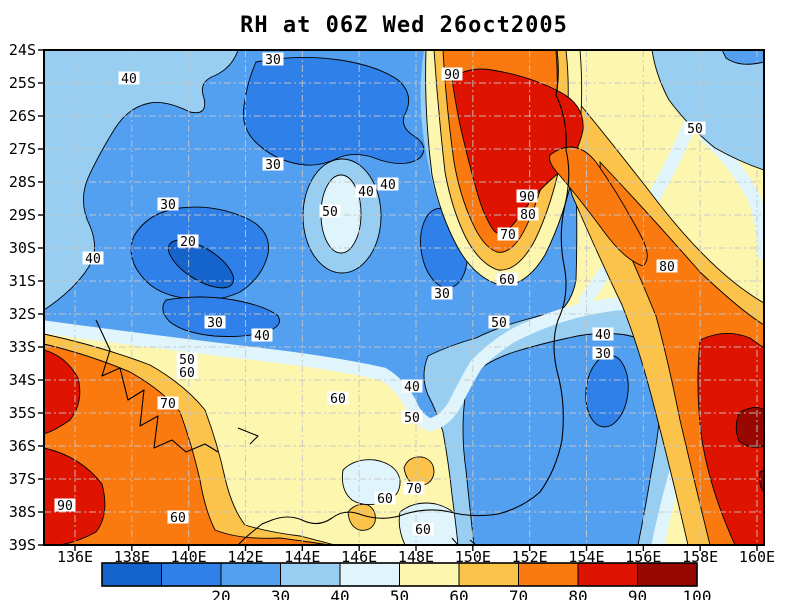 This screenshot has width=800, height=600. What do you see at coordinates (730, 439) in the screenshot?
I see `band-90-100-east` at bounding box center [730, 439].